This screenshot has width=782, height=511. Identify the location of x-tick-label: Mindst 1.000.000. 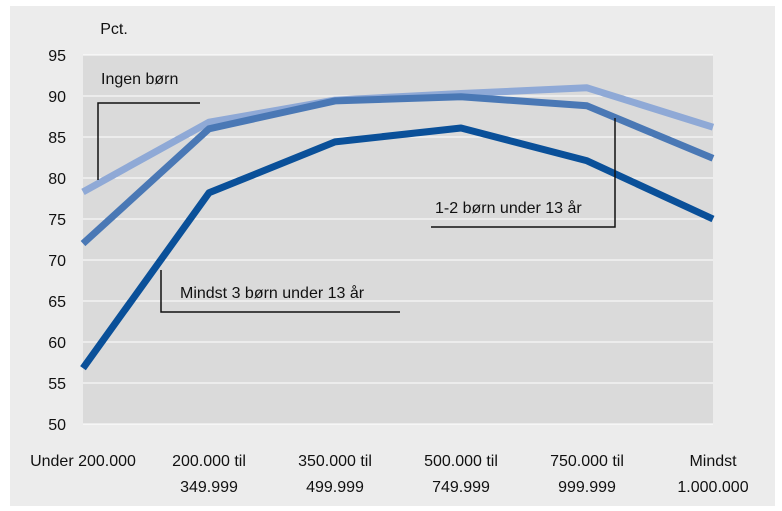
(712, 474).